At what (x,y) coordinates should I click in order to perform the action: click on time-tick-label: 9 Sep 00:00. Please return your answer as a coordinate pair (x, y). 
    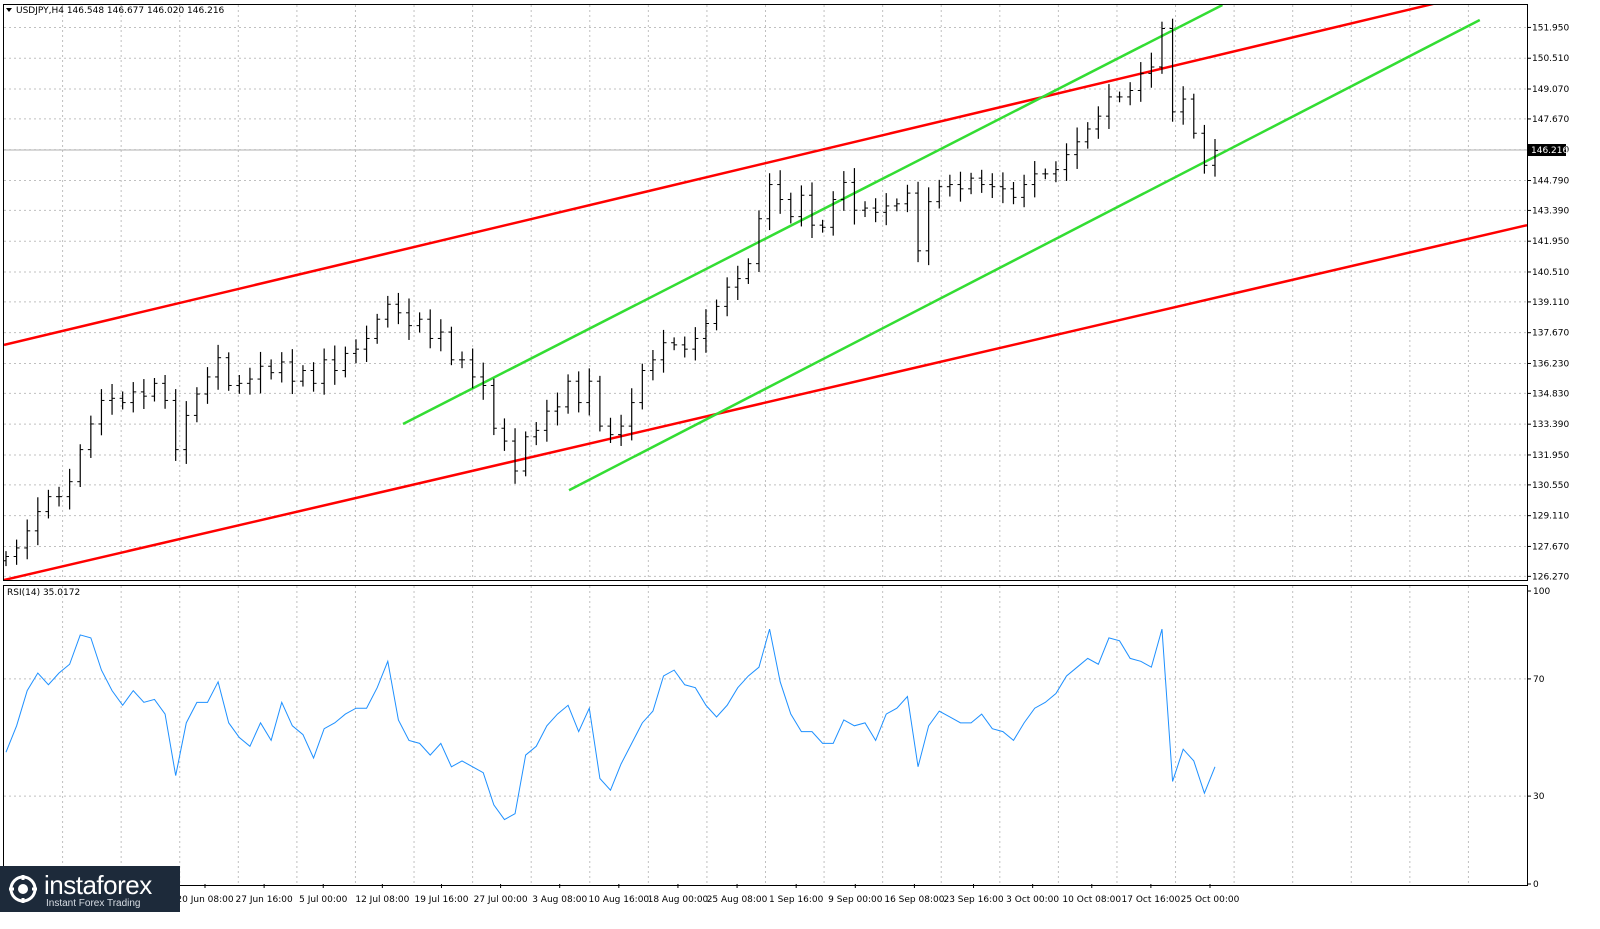
    Looking at the image, I should click on (855, 900).